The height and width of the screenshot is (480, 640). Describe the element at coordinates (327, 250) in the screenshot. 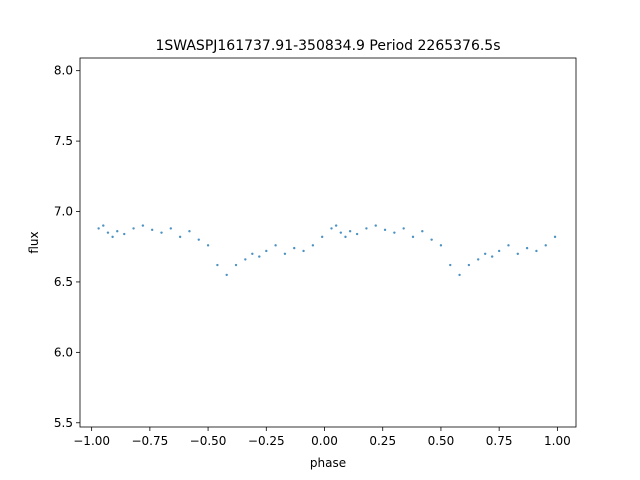

I see `data-points` at that location.